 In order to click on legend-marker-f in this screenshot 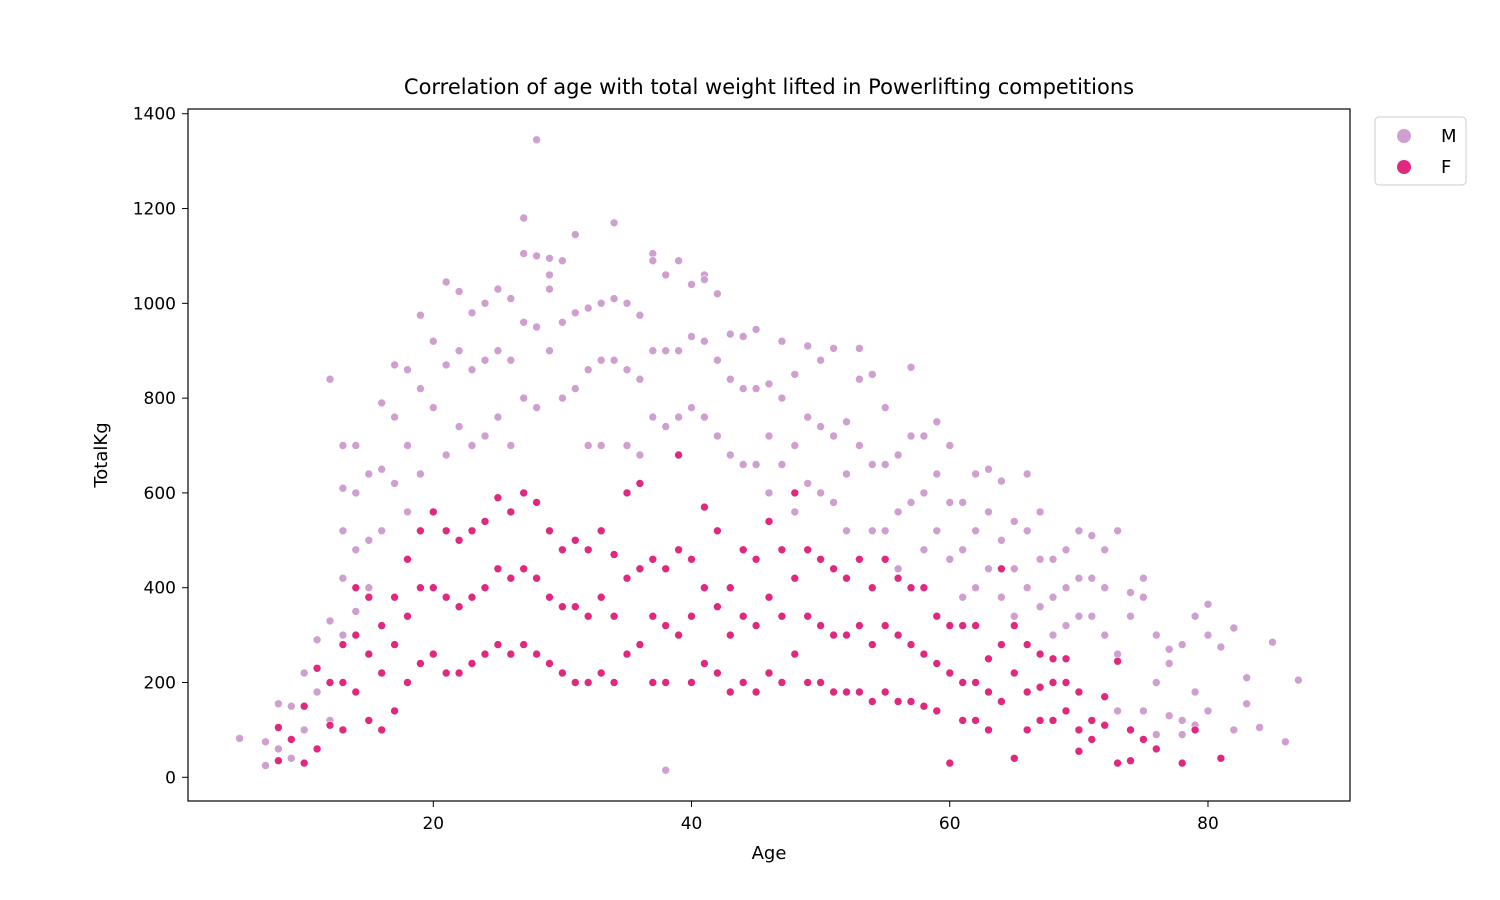, I will do `click(1404, 167)`.